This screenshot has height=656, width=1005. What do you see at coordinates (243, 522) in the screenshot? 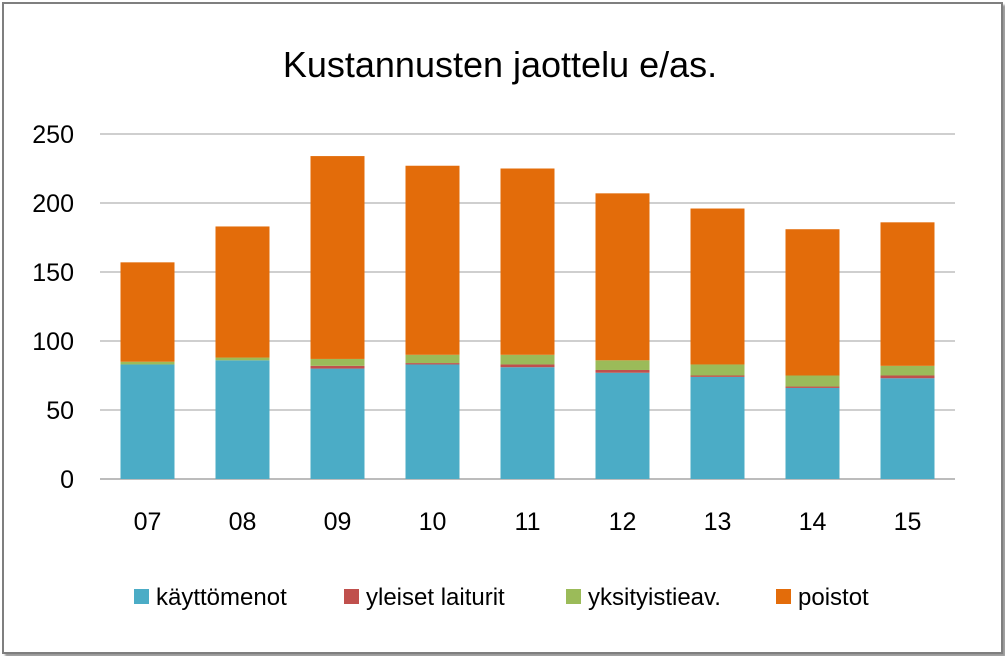
I see `x-tick-label: 08` at bounding box center [243, 522].